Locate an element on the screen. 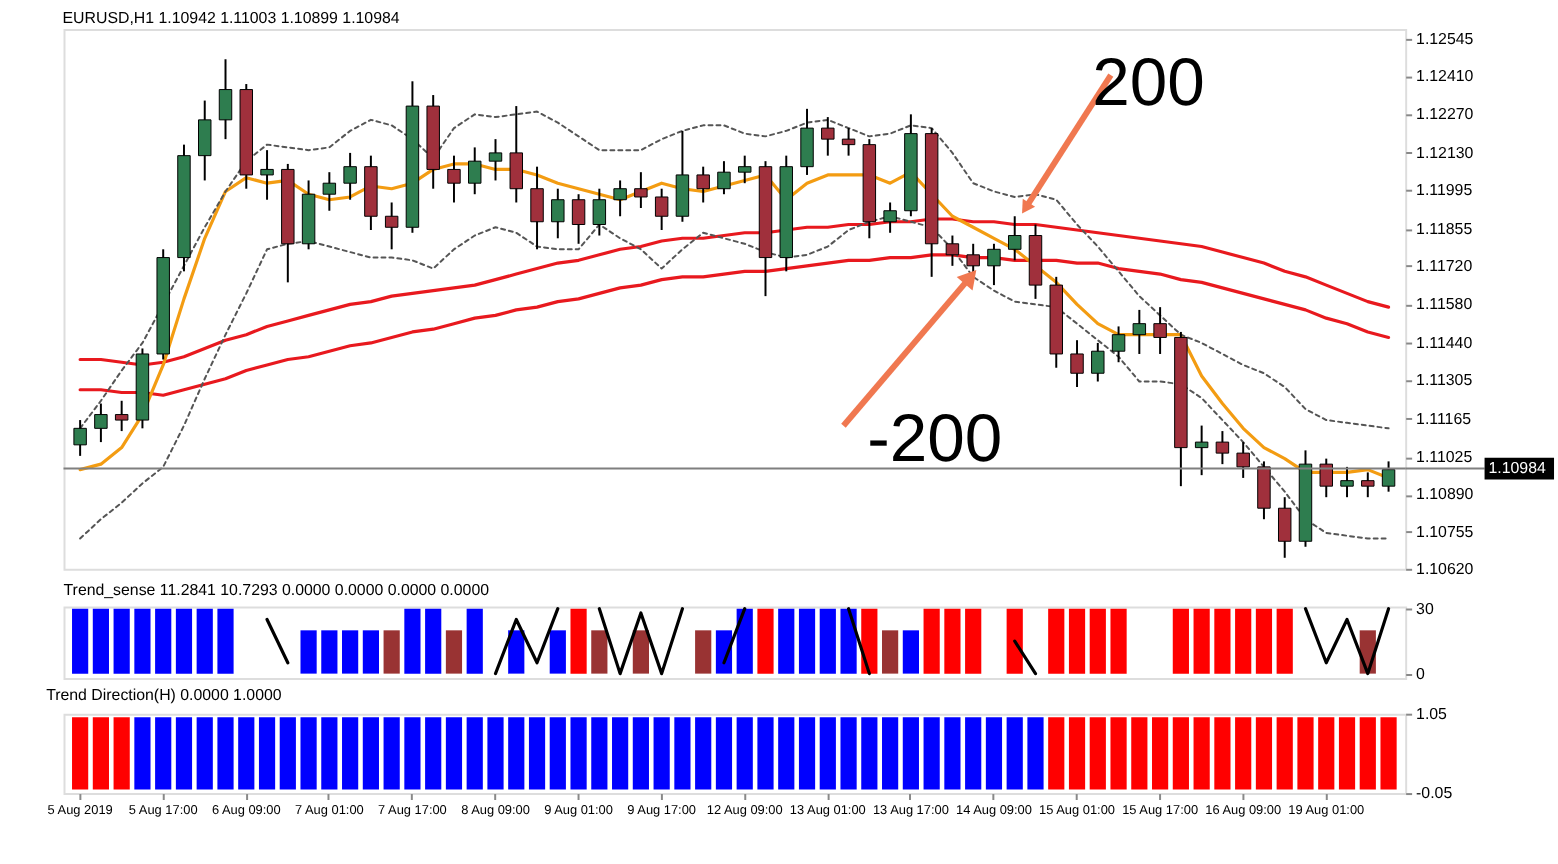 The height and width of the screenshot is (864, 1558). y-tick-label: 1.12410 is located at coordinates (1445, 75).